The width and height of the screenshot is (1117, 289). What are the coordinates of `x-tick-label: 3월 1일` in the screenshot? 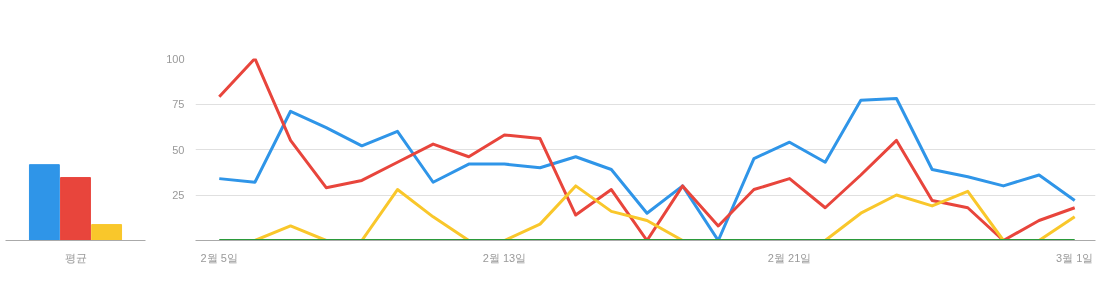 It's located at (1075, 257).